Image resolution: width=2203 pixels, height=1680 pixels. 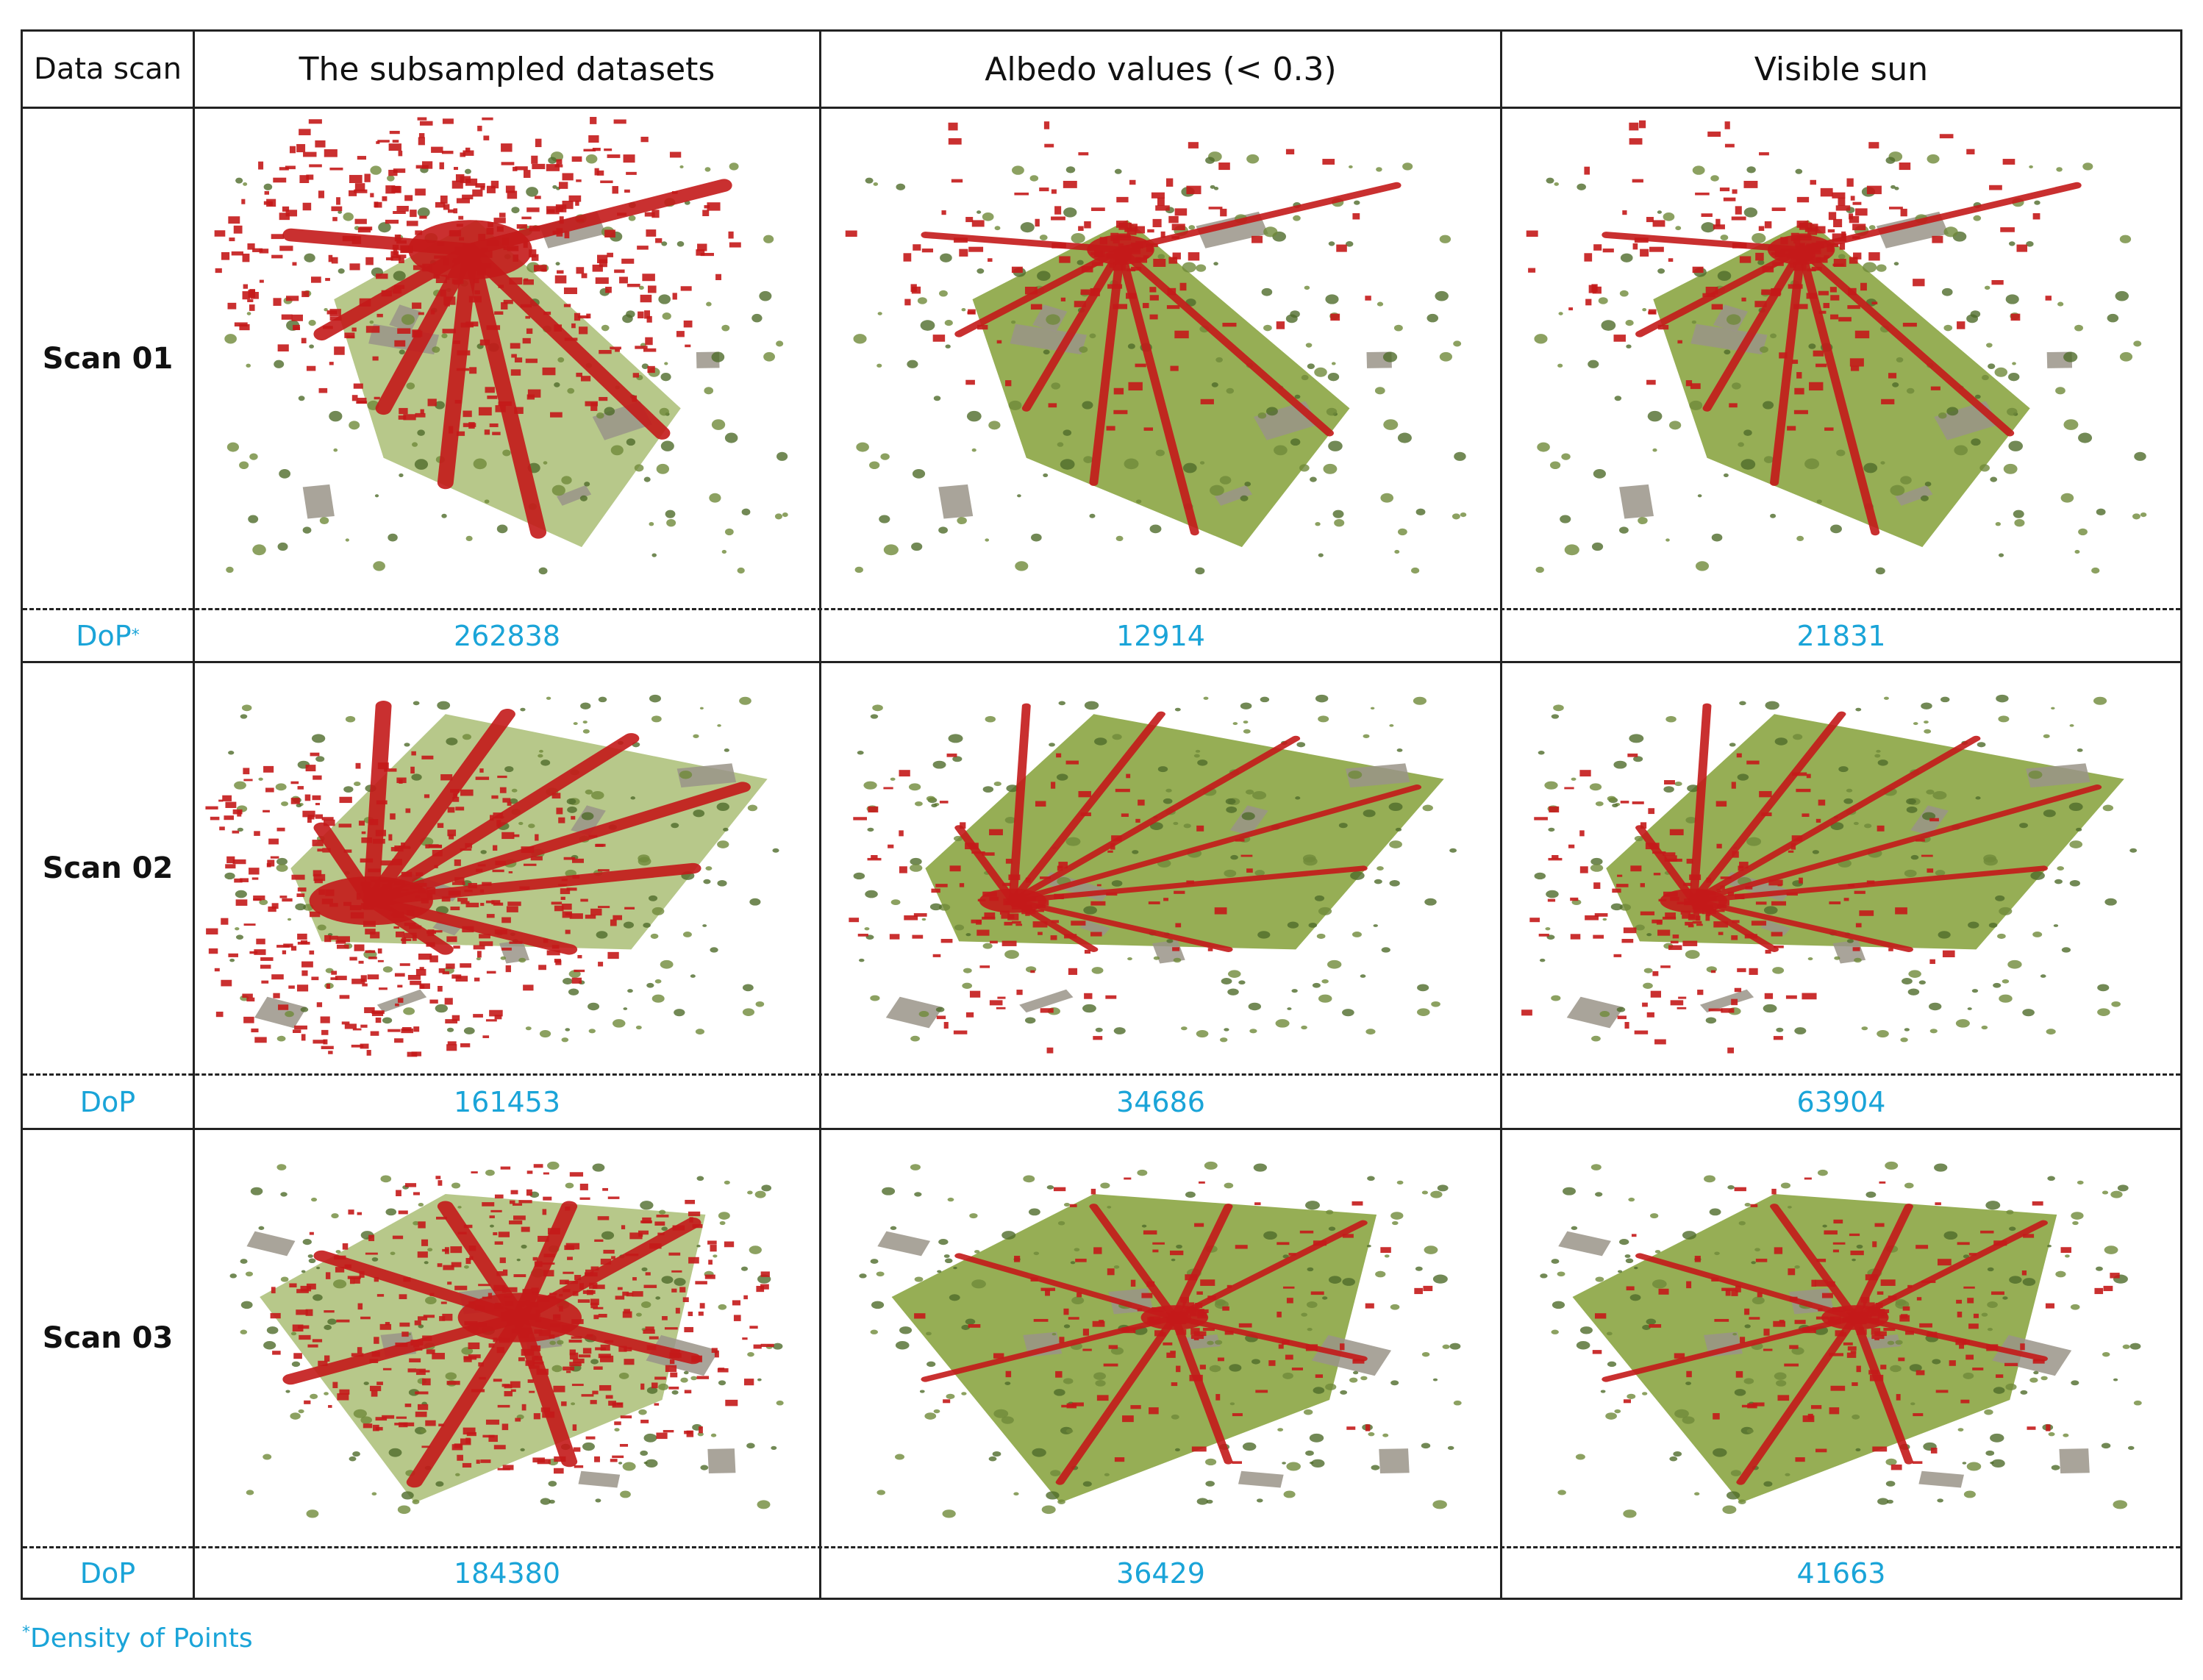 I want to click on pointcloud-scan02-visible-sun, so click(x=1842, y=868).